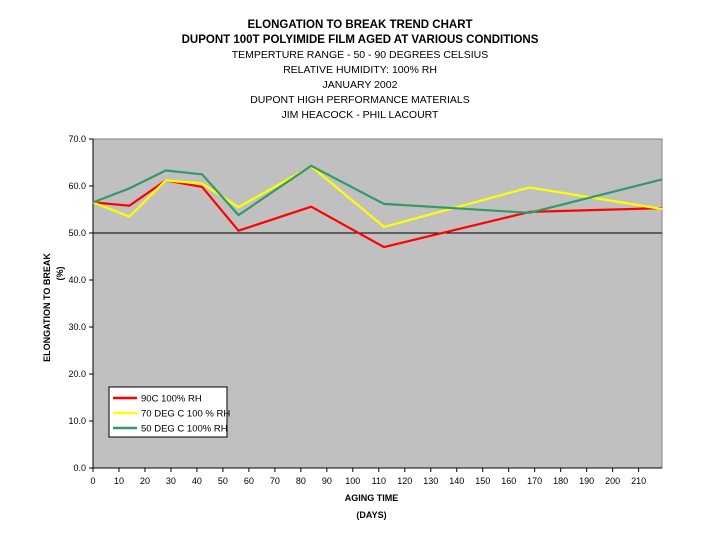 This screenshot has width=720, height=540. Describe the element at coordinates (360, 100) in the screenshot. I see `organization-line: DUPONT HIGH PERFORMANCE MATERIALS` at that location.